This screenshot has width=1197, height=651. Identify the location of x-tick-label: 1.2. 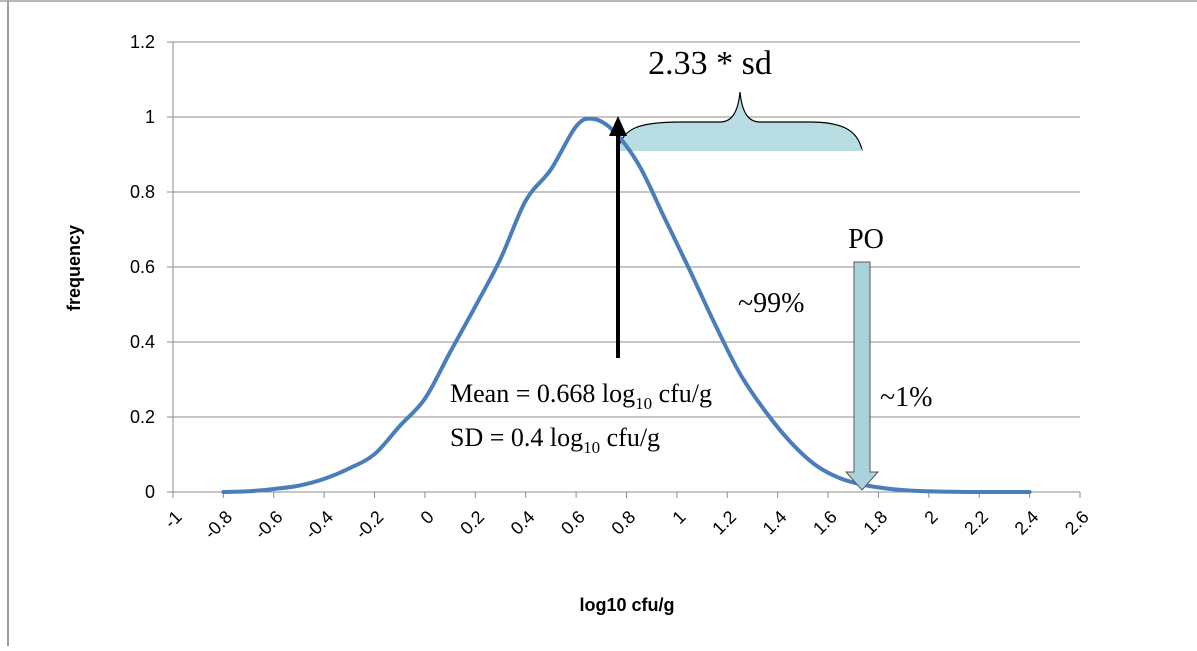
(724, 523).